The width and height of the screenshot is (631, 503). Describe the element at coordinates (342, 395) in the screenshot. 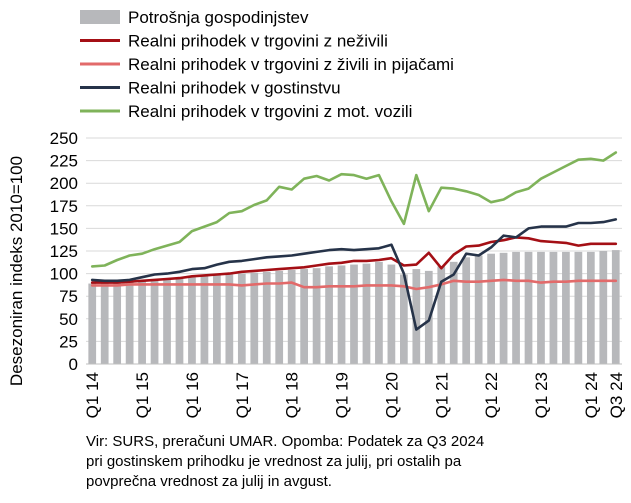

I see `x-tick-label: Q1 19` at that location.